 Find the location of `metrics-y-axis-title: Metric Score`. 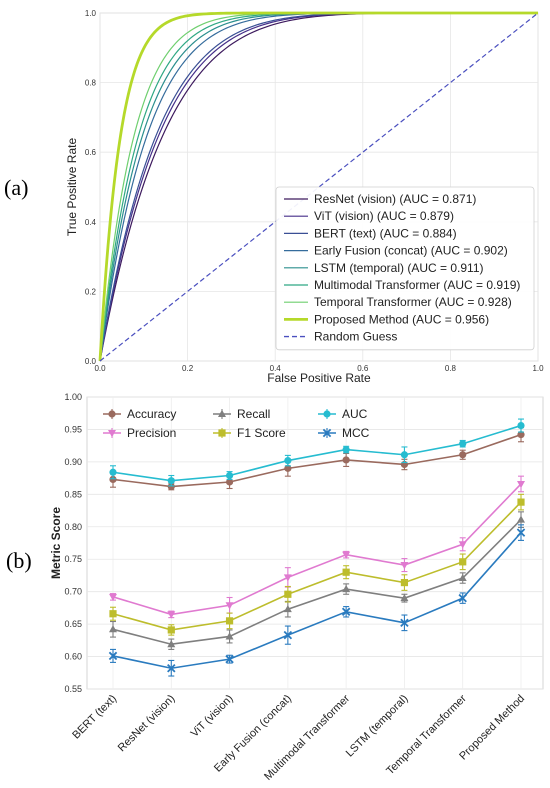

metrics-y-axis-title: Metric Score is located at coordinates (56, 543).